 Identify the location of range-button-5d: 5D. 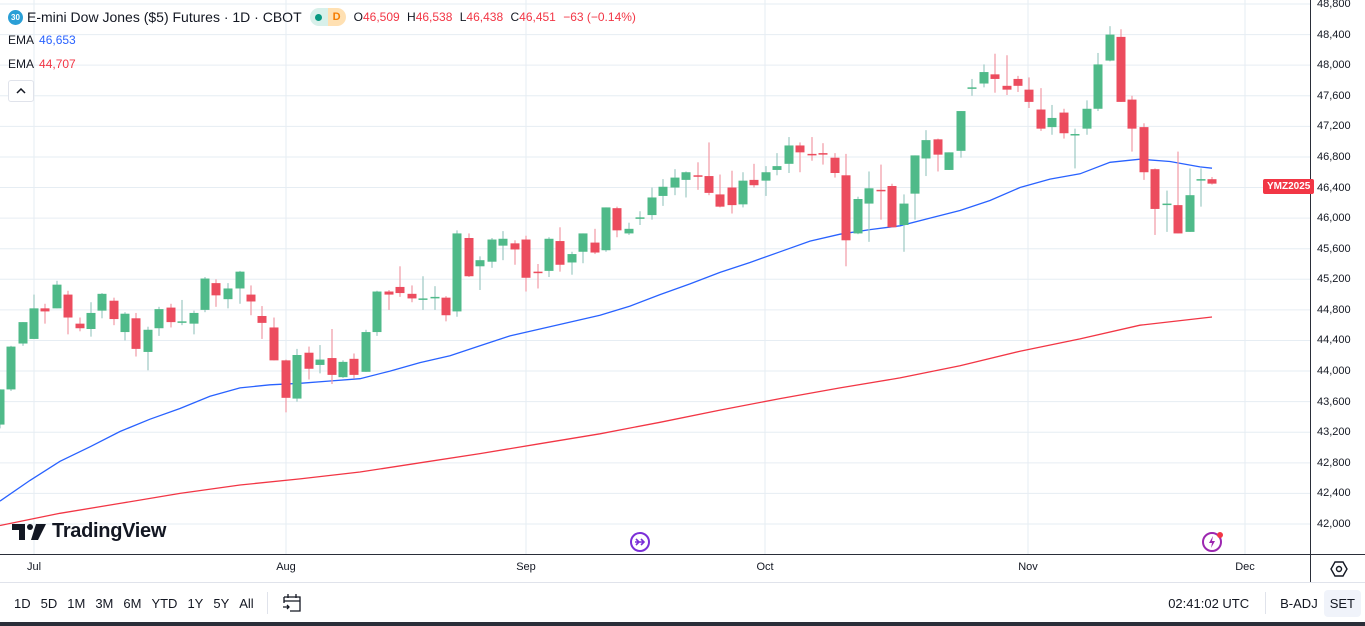
(49, 603).